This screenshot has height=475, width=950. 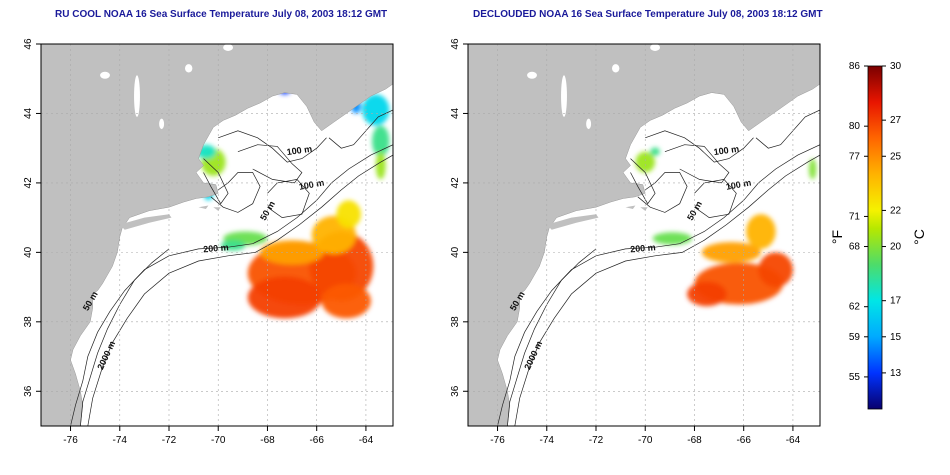 What do you see at coordinates (919, 237) in the screenshot?
I see `celsius-unit-label: °C` at bounding box center [919, 237].